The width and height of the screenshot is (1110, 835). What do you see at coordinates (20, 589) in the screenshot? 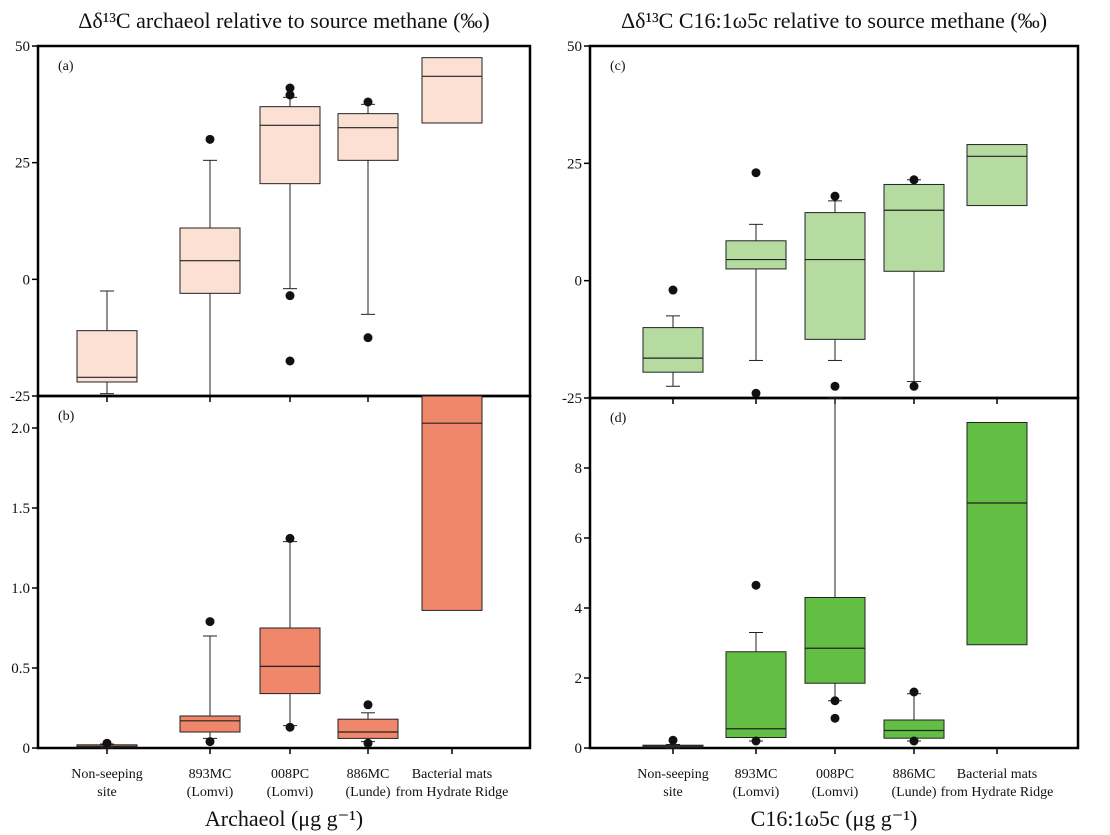
I see `y-tick-label: 1.0` at bounding box center [20, 589].